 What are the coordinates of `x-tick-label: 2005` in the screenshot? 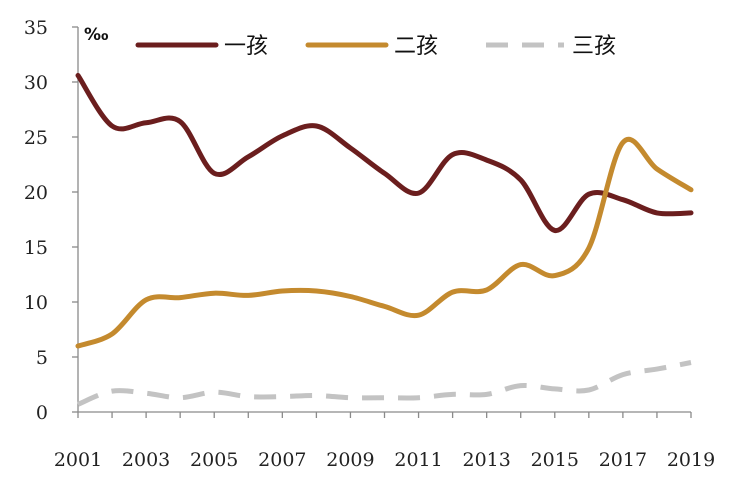 It's located at (214, 460).